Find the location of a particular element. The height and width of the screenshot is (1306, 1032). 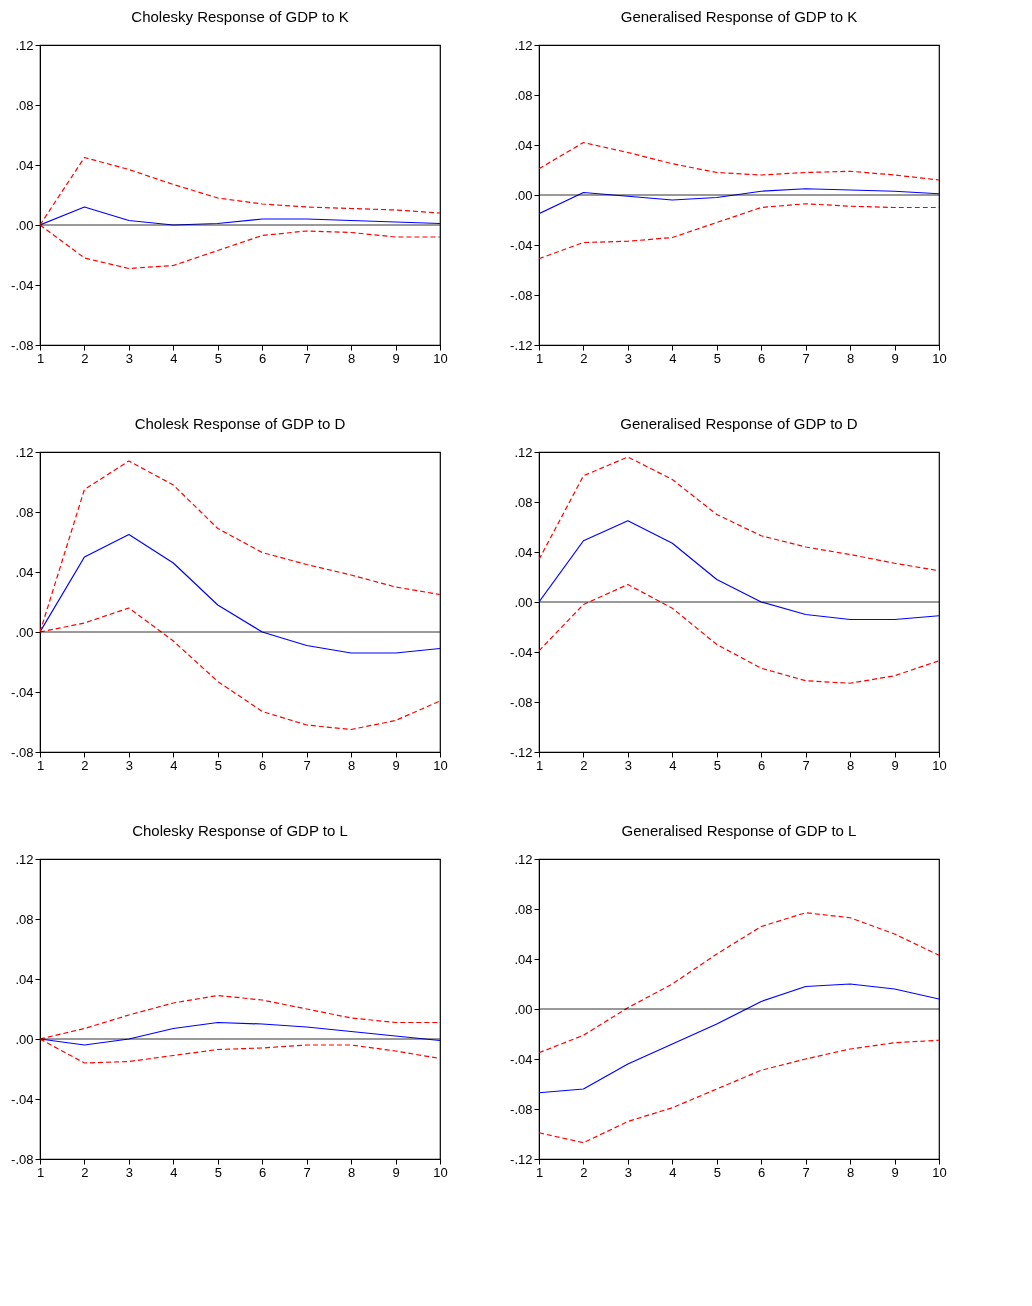

chart-title: Cholesk Response of GDP to D is located at coordinates (240, 423).